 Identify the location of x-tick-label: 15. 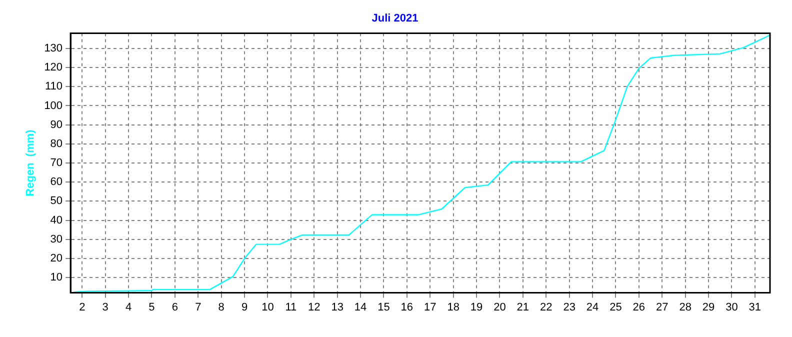
(384, 307).